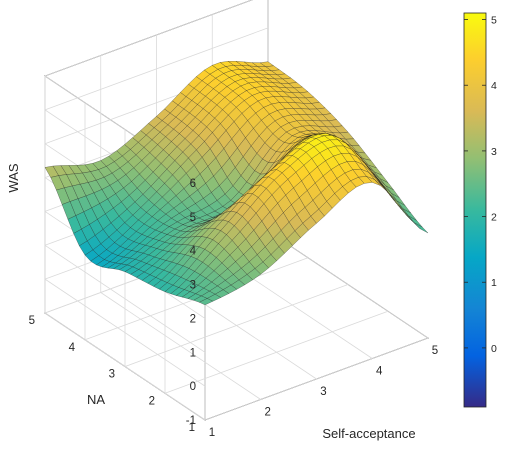 The width and height of the screenshot is (510, 449). Describe the element at coordinates (494, 21) in the screenshot. I see `colorbar-tick-label: 5` at that location.